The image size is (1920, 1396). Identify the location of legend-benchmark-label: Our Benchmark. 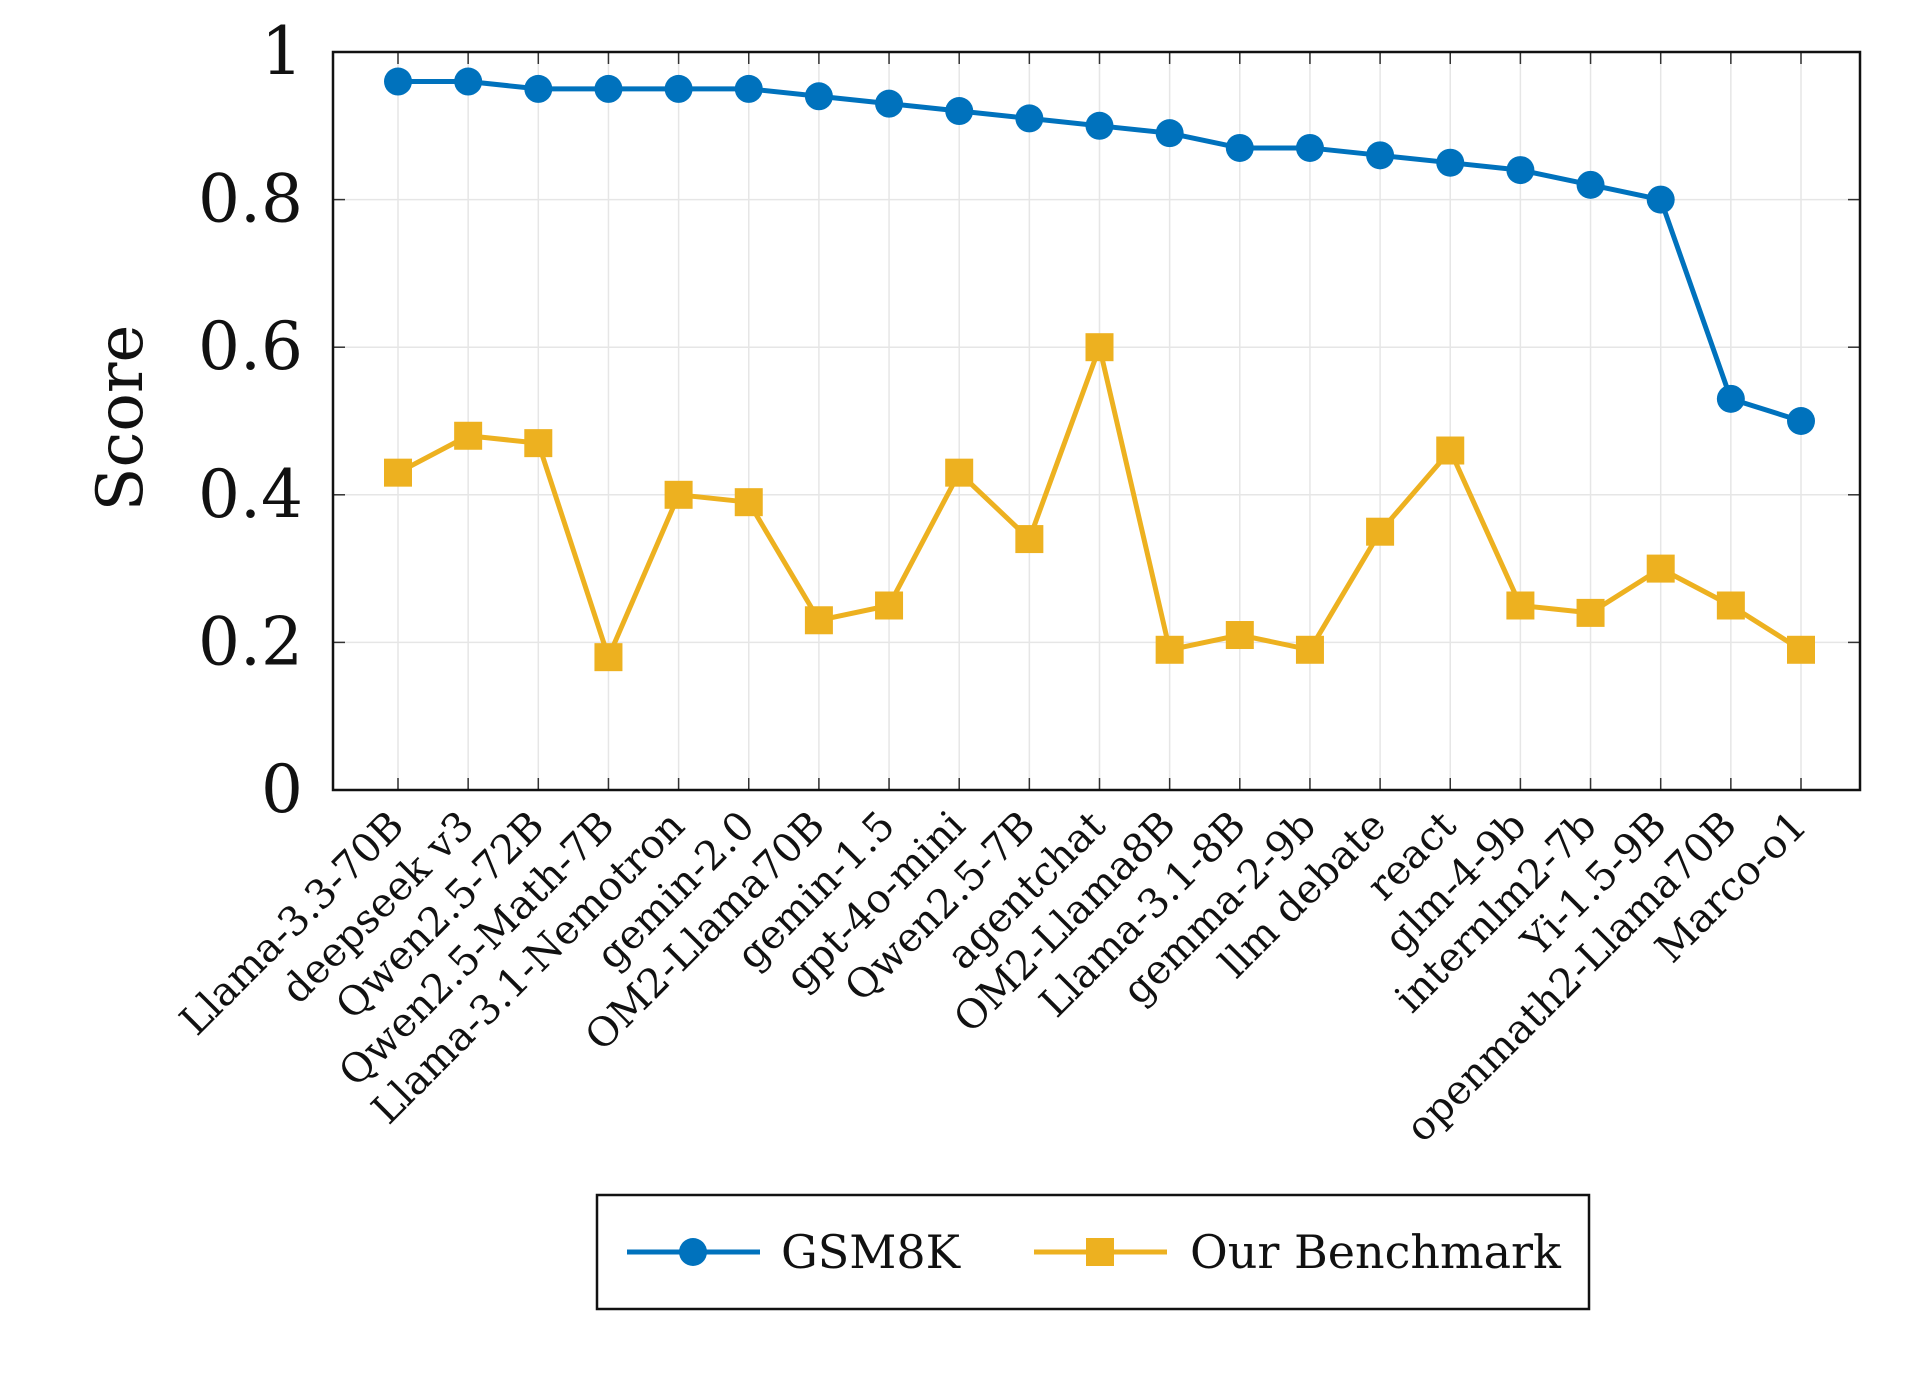
(1376, 1252).